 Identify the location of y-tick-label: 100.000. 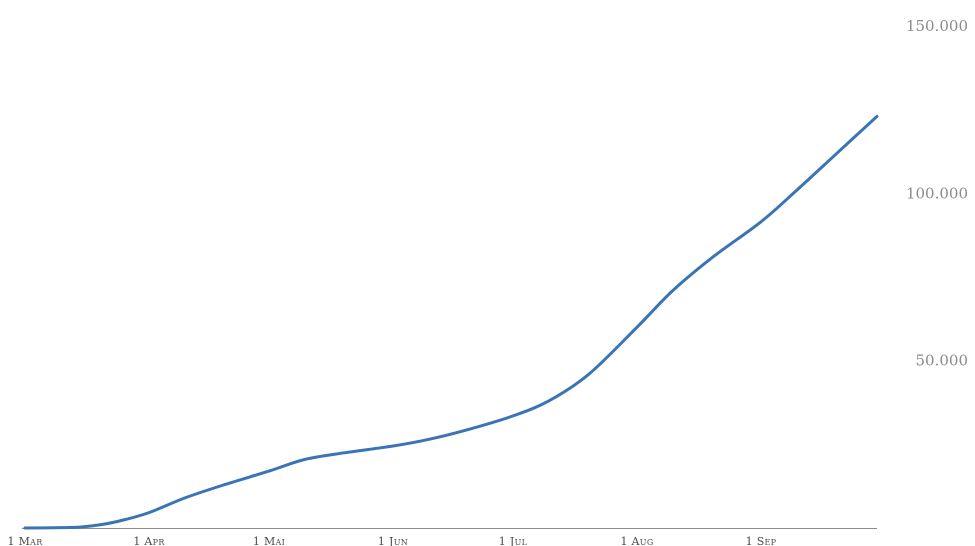
(937, 193).